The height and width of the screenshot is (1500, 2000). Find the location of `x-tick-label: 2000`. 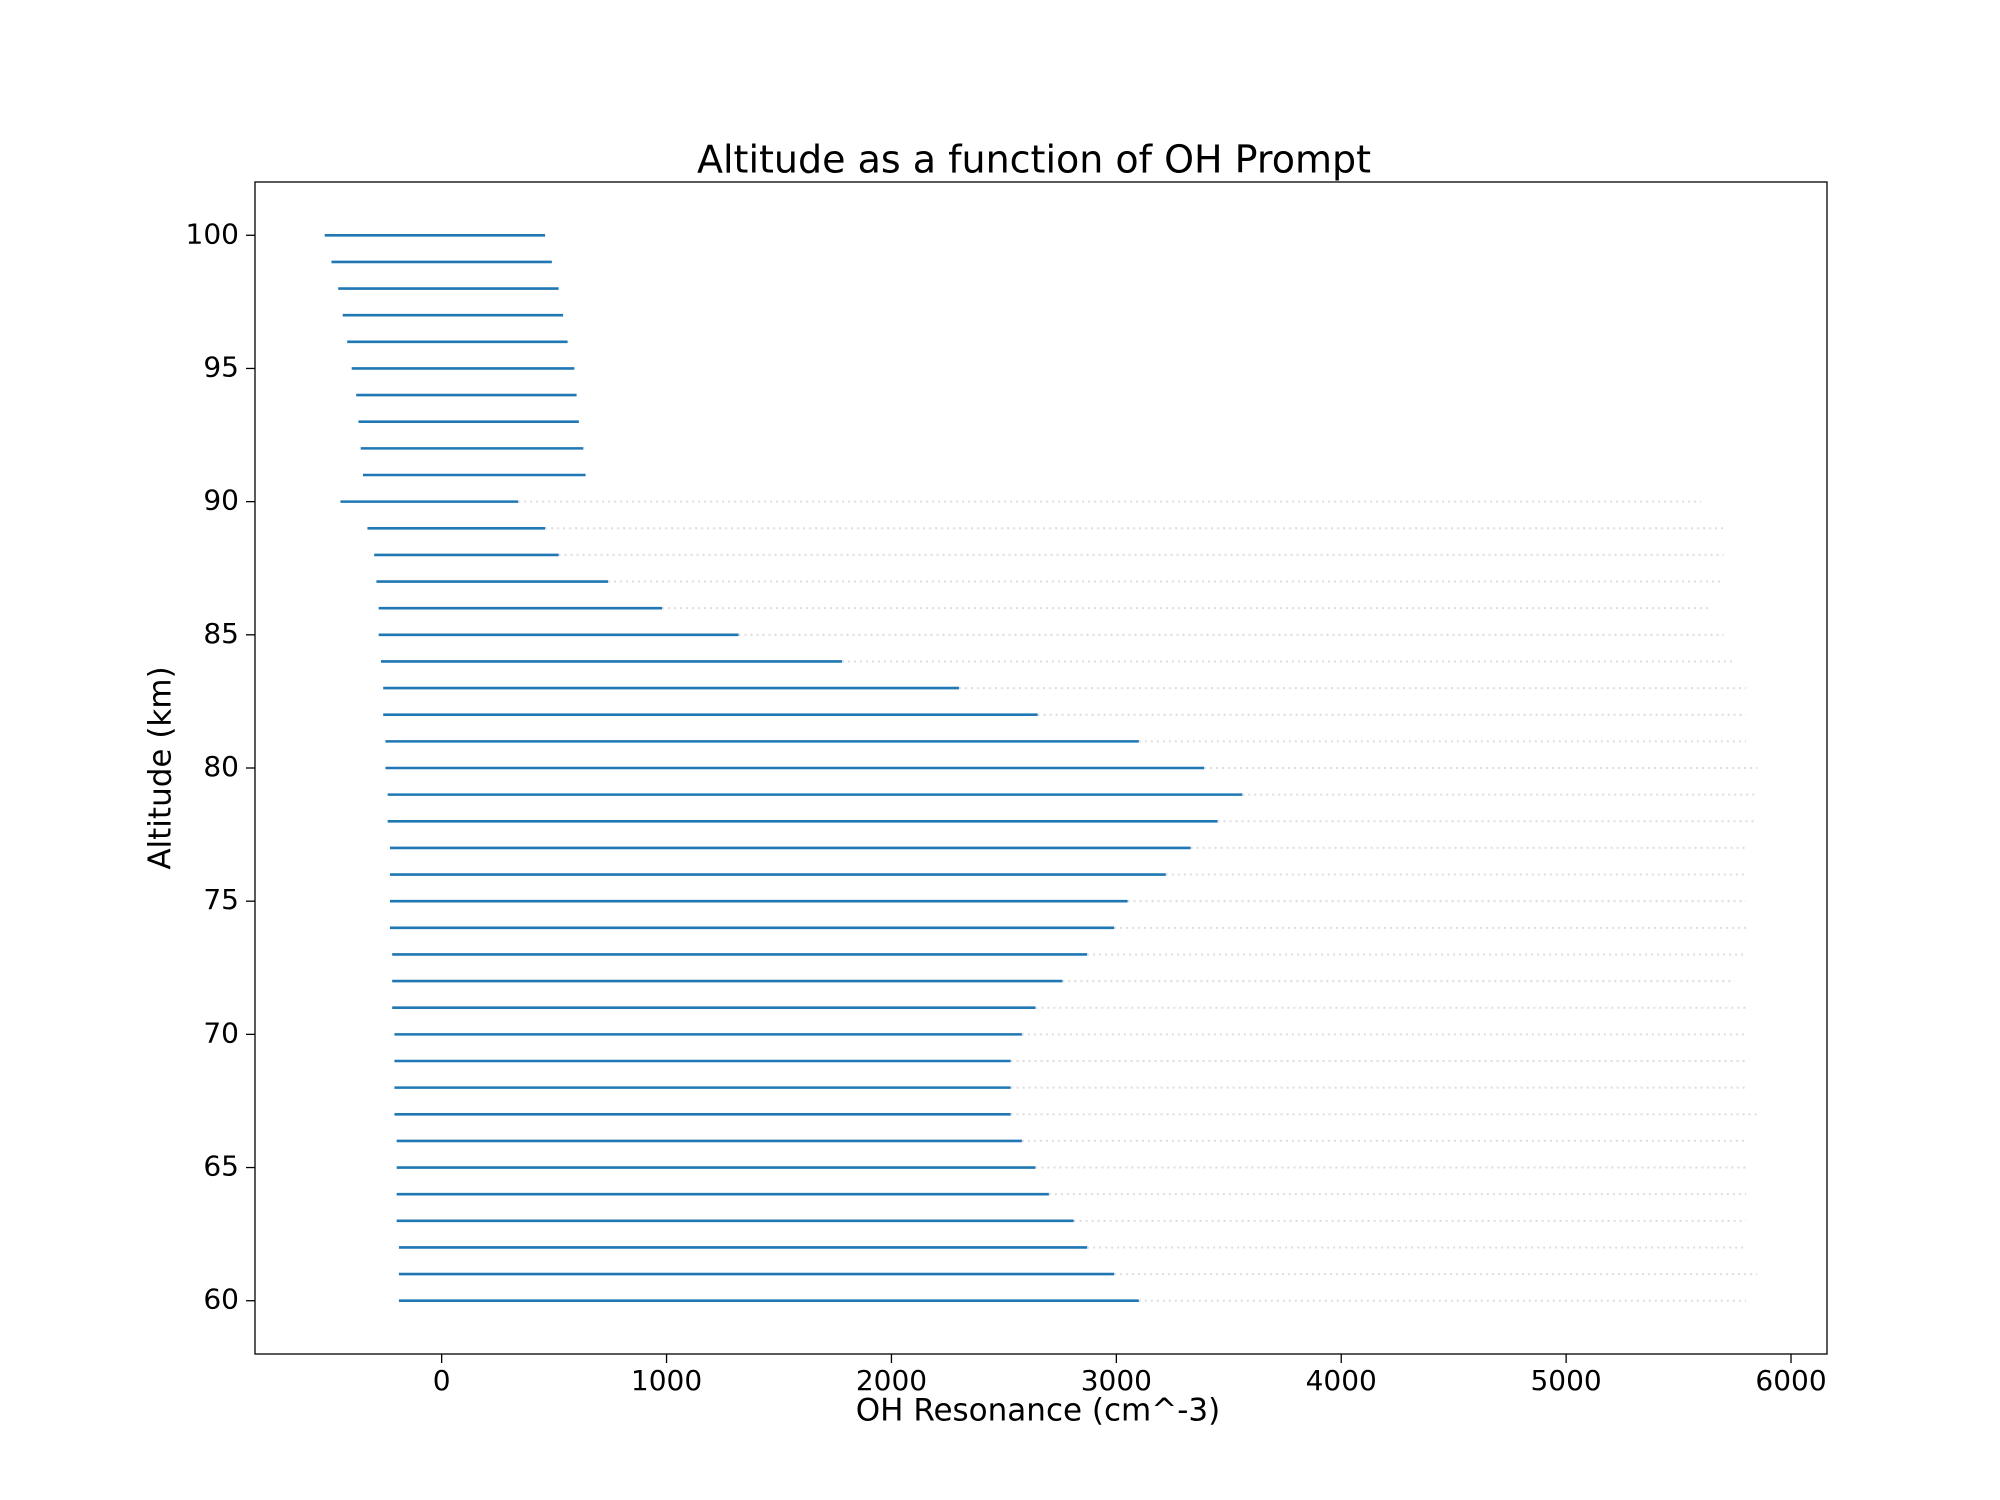

x-tick-label: 2000 is located at coordinates (891, 1380).